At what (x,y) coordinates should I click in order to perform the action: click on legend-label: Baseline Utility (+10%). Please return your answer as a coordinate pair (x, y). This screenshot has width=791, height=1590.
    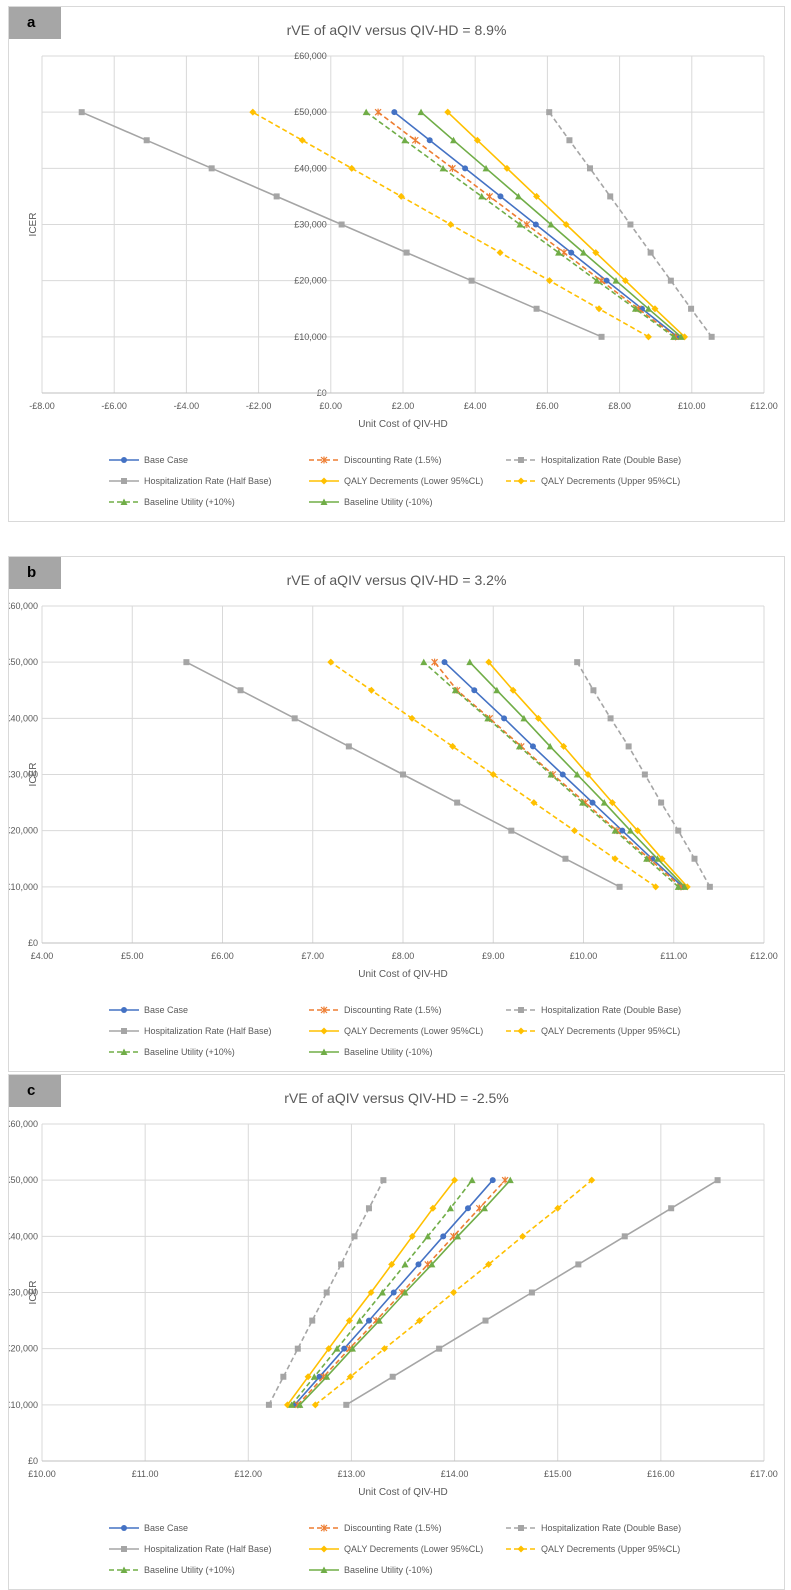
    Looking at the image, I should click on (189, 1570).